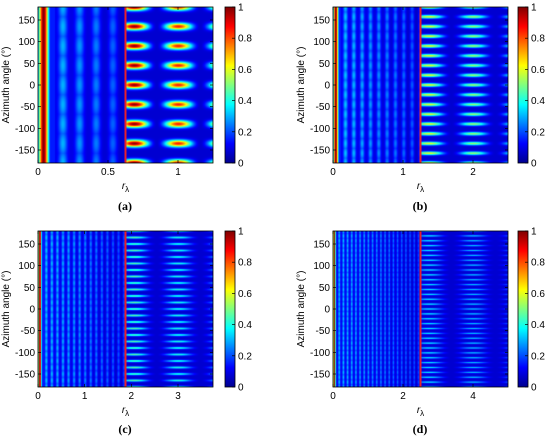 This screenshot has width=550, height=438. Describe the element at coordinates (108, 172) in the screenshot. I see `x-tick-label: 0.5` at that location.